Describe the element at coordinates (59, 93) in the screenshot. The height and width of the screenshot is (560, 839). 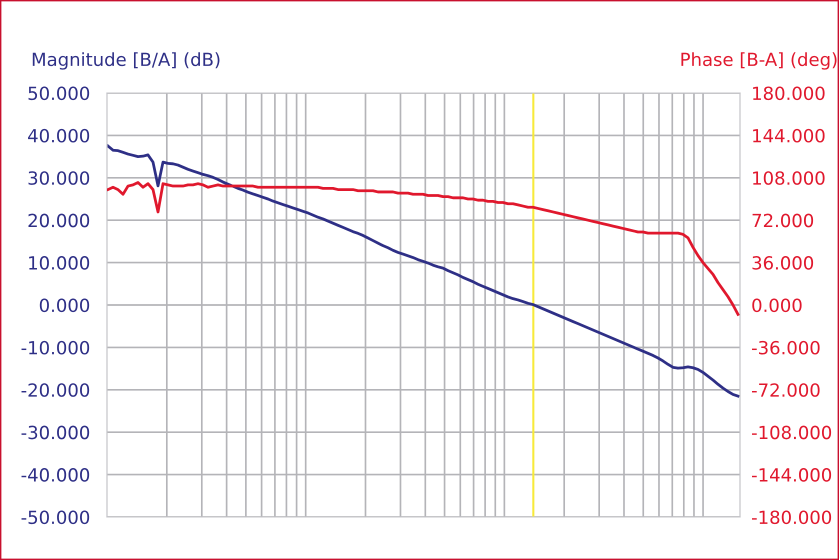
I see `y-tick-label: 50.000` at that location.